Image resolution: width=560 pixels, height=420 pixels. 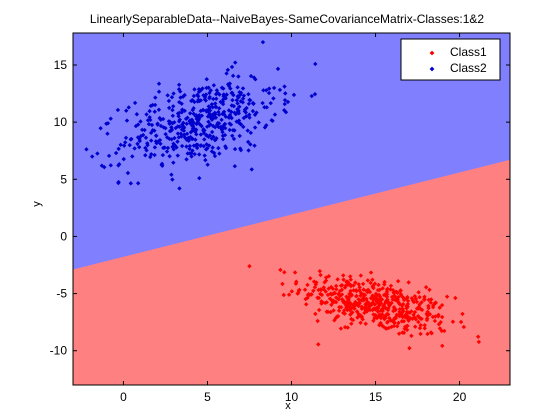 What do you see at coordinates (59, 351) in the screenshot?
I see `y-tick-label: -10` at bounding box center [59, 351].